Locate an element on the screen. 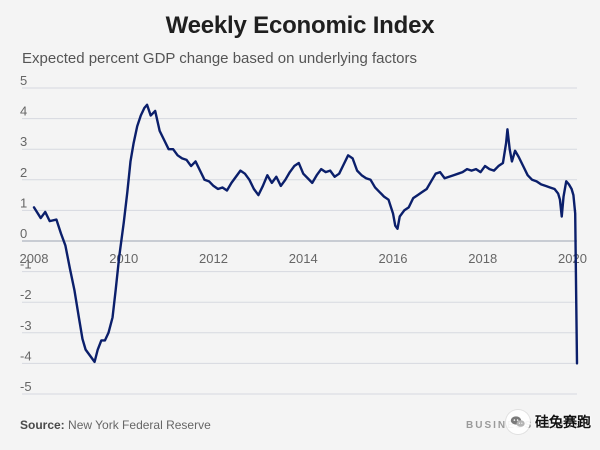 Image resolution: width=600 pixels, height=450 pixels. watermark-text: 硅兔赛跑 is located at coordinates (563, 422).